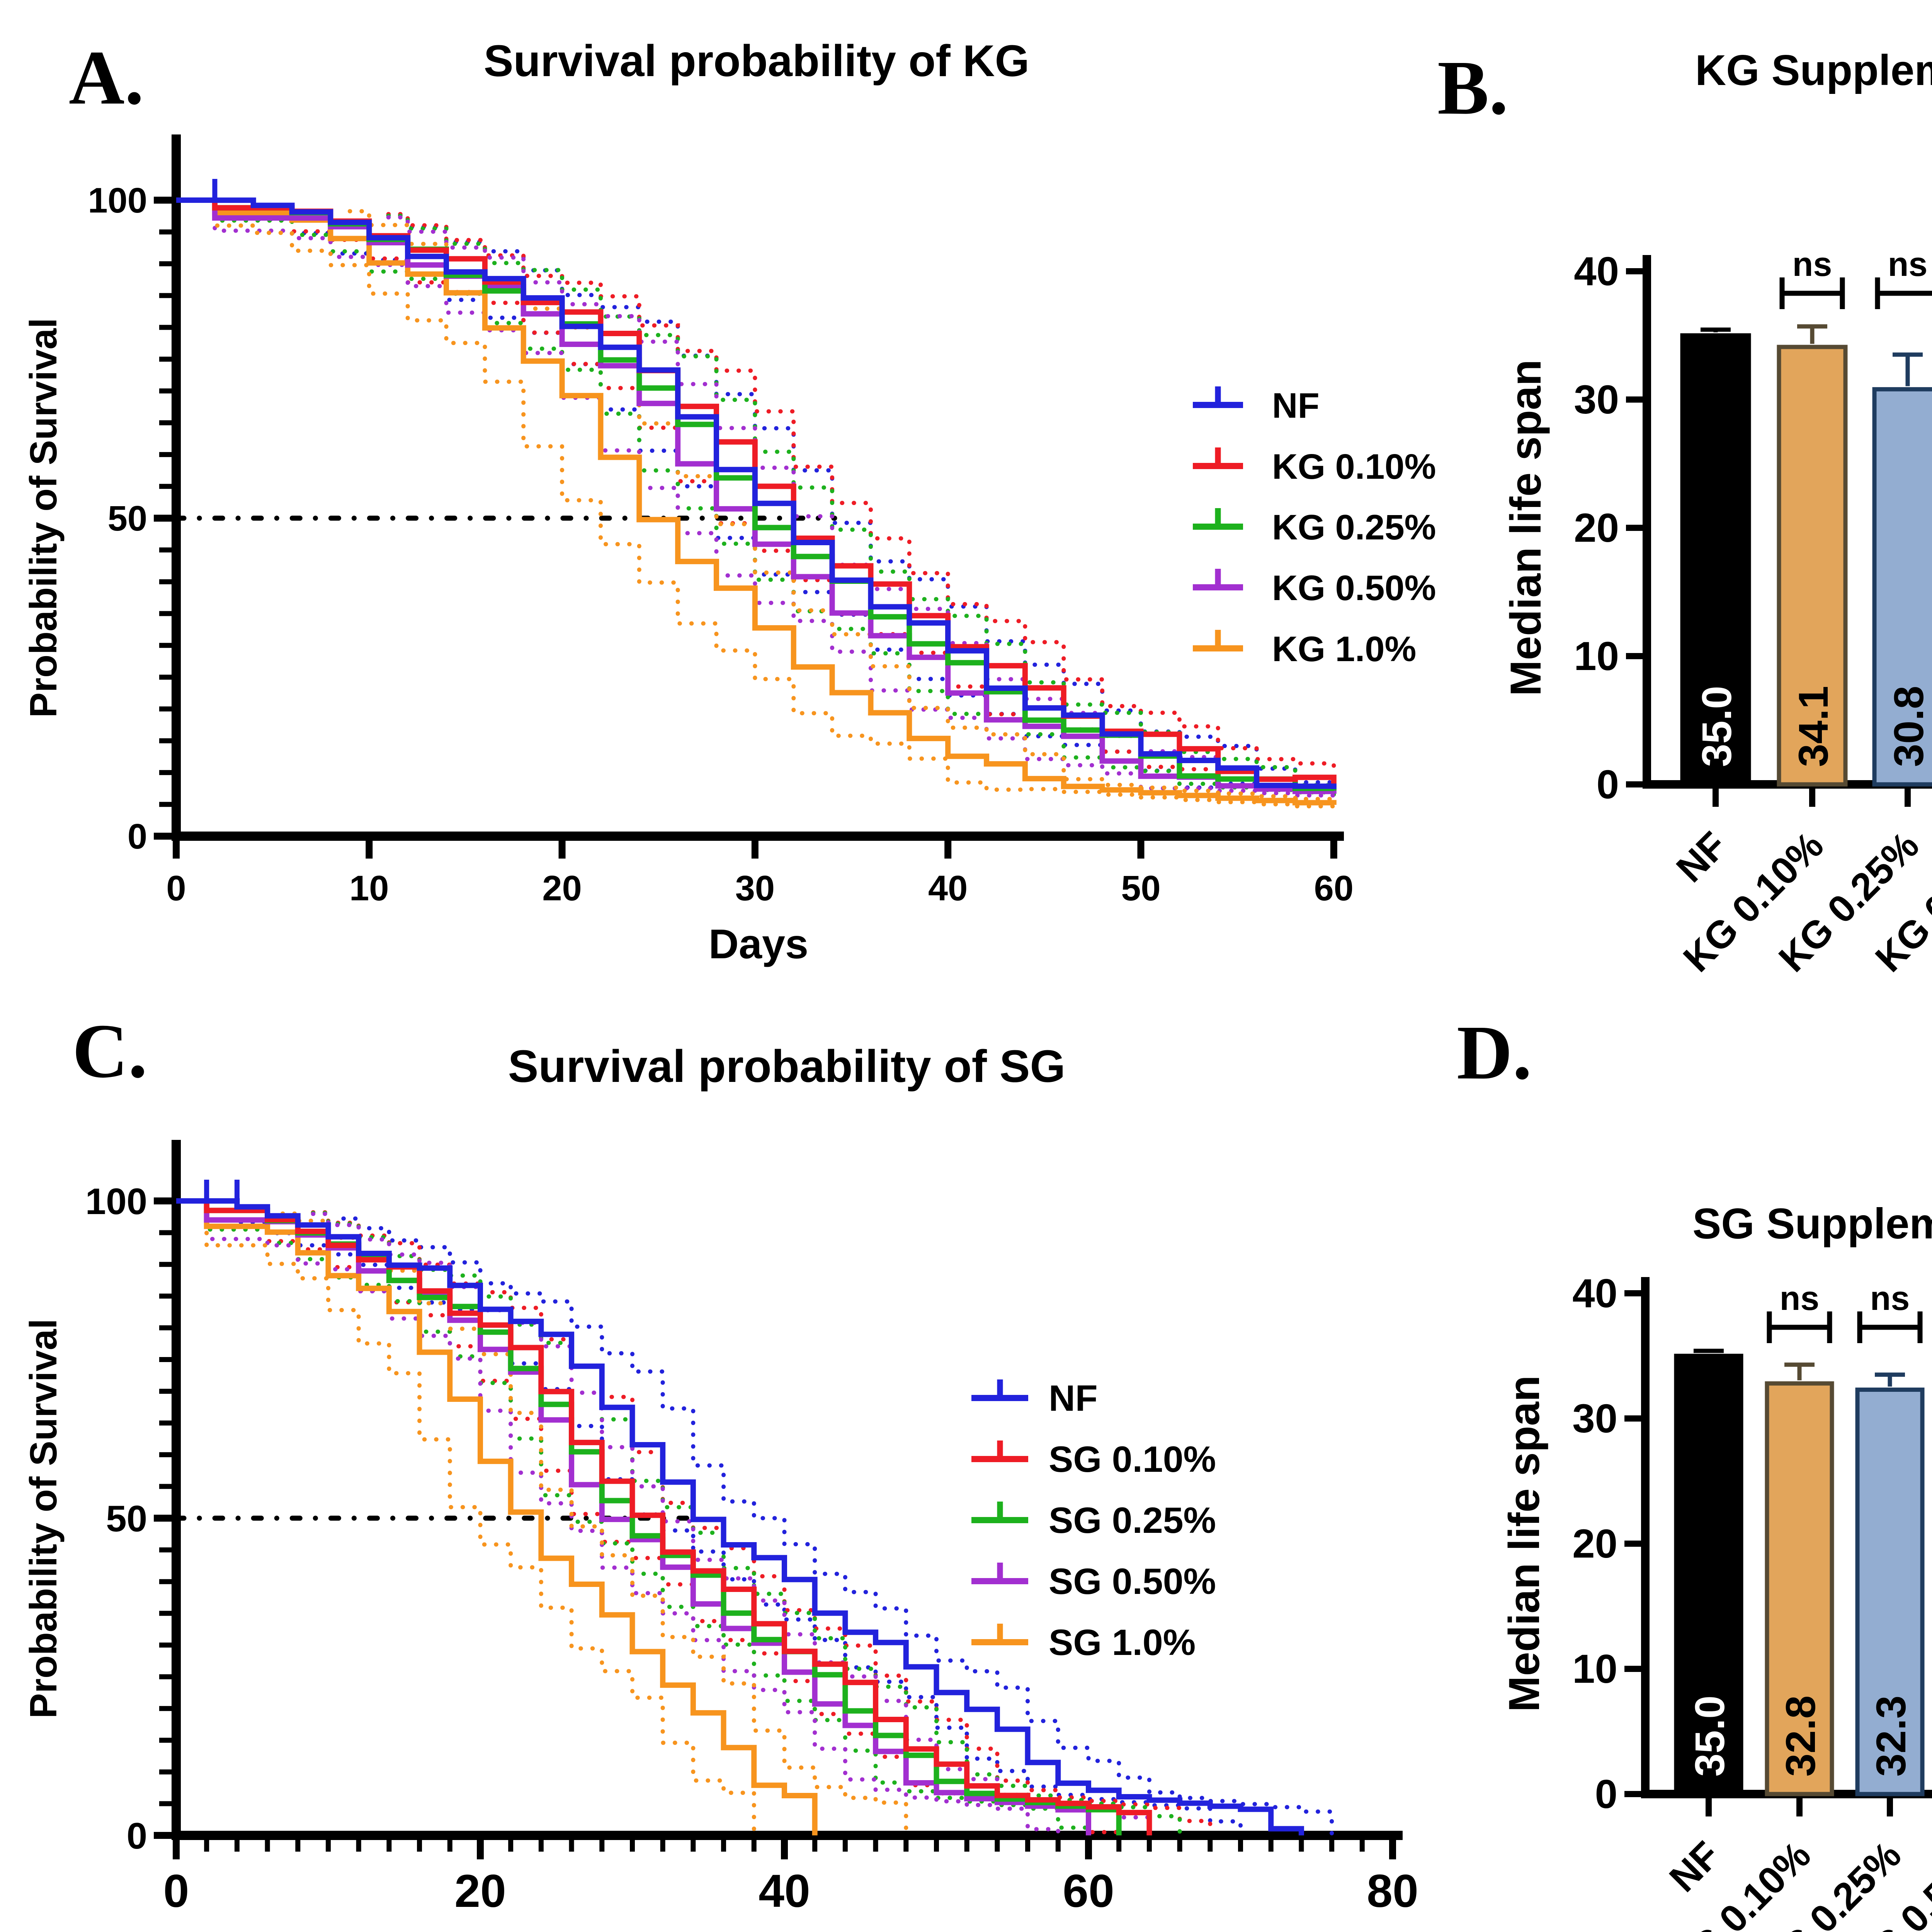  Describe the element at coordinates (1392, 1891) in the screenshot. I see `svg-text: 80` at that location.